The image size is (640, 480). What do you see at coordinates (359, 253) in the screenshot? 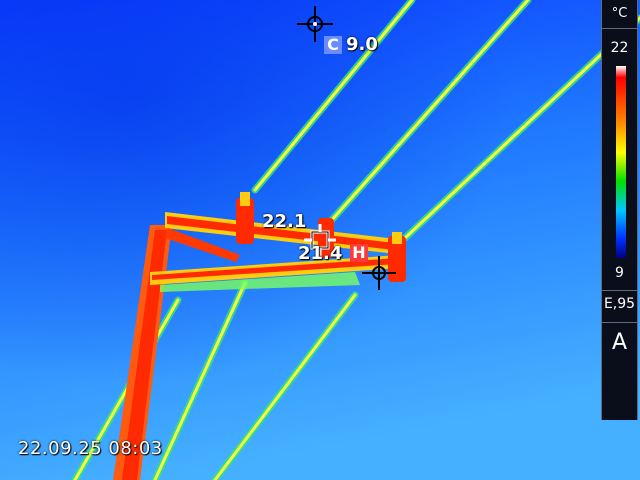
I see `hot-marker: H` at bounding box center [359, 253].